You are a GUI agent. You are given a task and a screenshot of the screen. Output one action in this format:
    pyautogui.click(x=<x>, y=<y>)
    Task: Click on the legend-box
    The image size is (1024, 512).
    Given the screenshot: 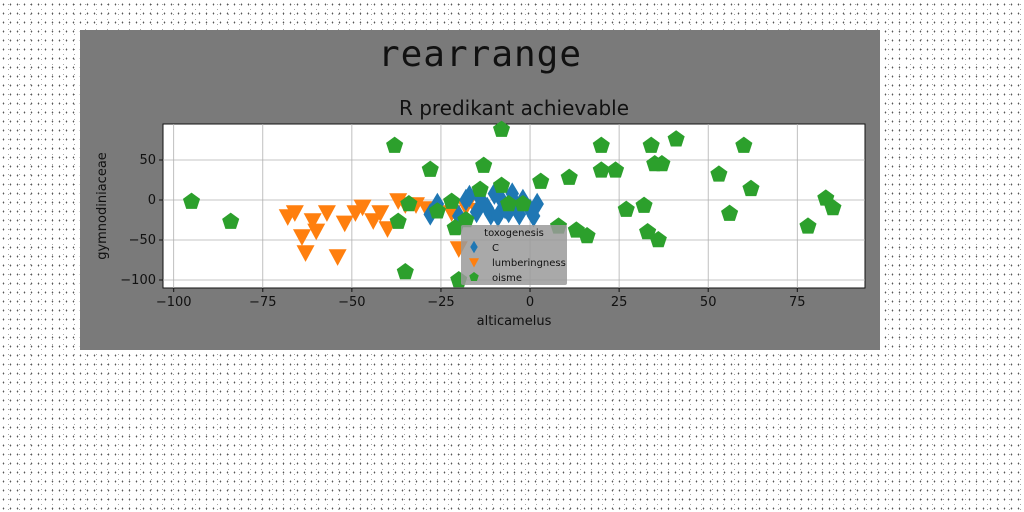 What is the action you would take?
    pyautogui.click(x=514, y=255)
    